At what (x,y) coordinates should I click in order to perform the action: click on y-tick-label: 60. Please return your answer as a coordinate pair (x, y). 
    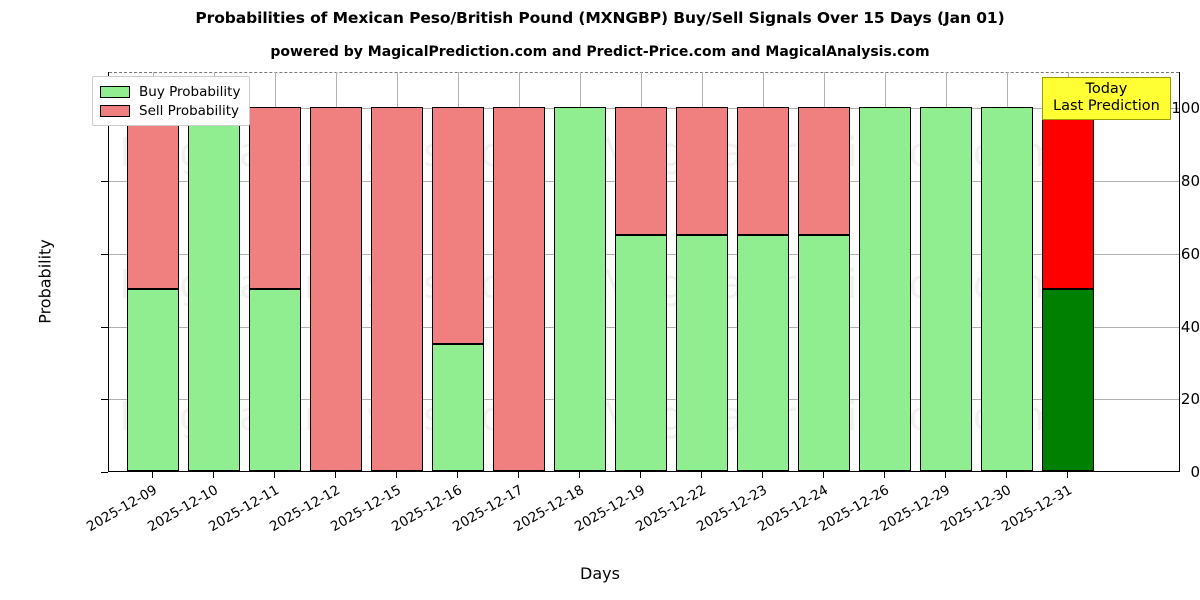
    Looking at the image, I should click on (1190, 253).